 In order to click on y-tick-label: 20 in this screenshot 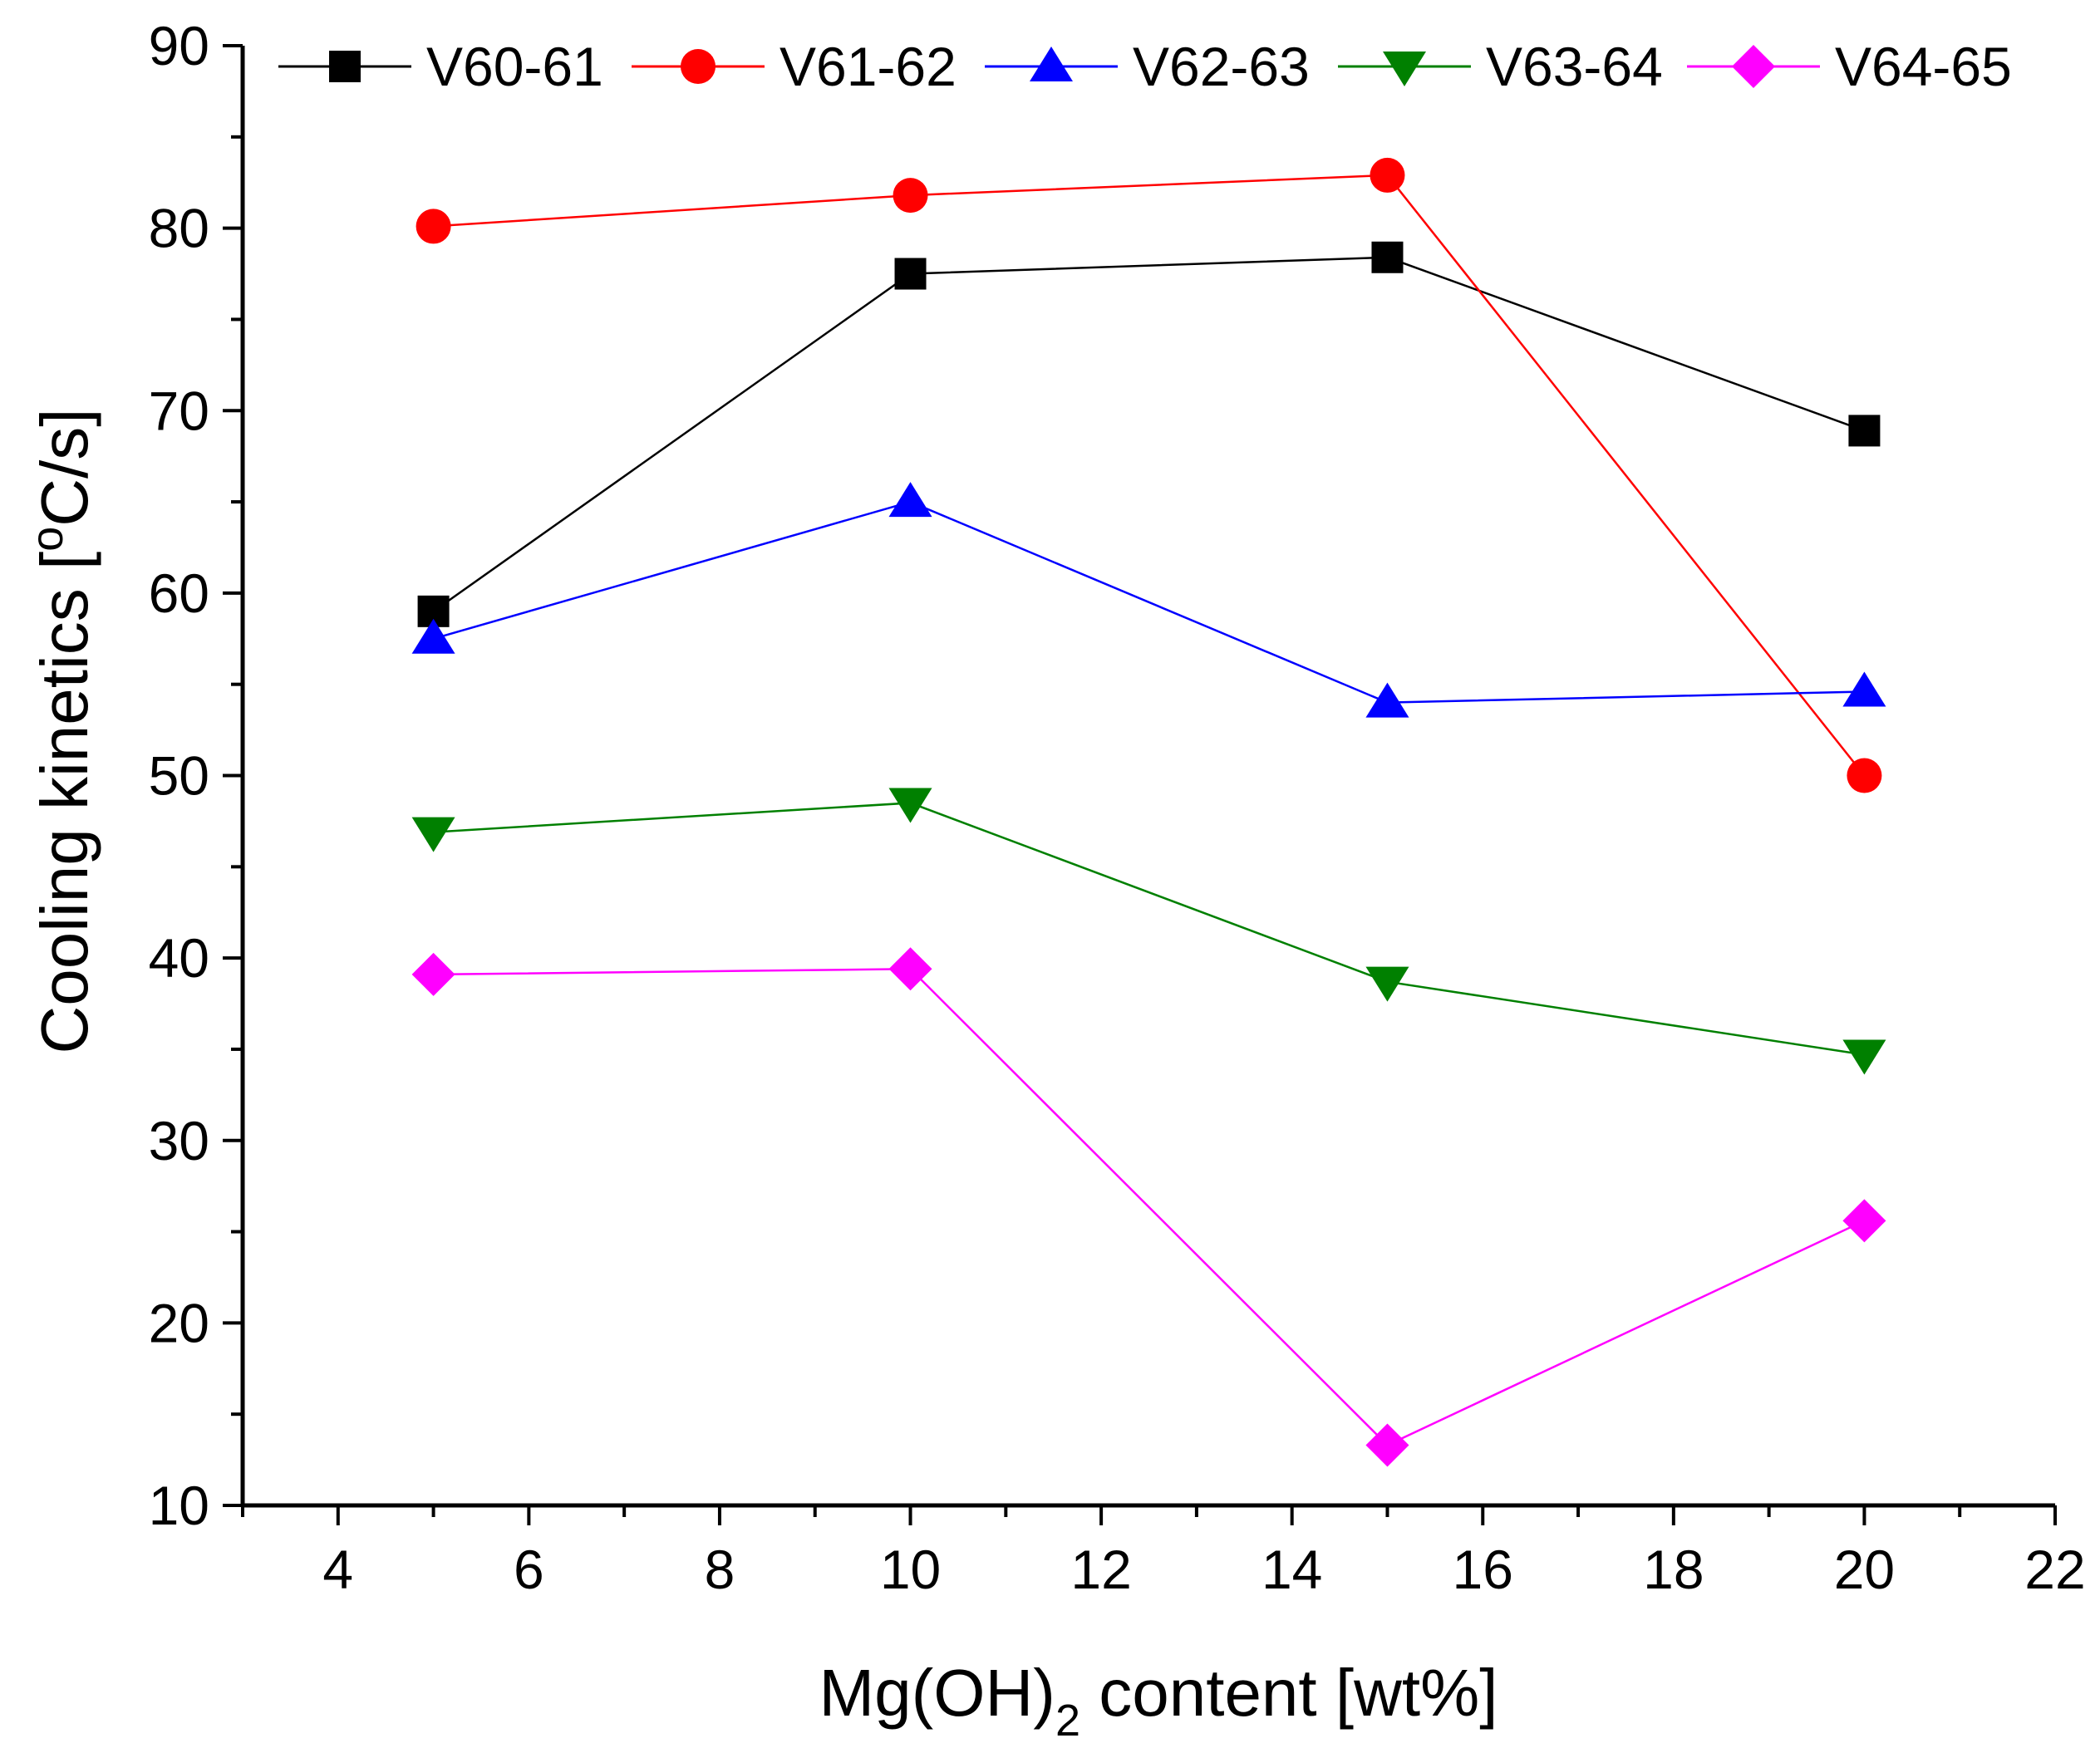, I will do `click(179, 1322)`.